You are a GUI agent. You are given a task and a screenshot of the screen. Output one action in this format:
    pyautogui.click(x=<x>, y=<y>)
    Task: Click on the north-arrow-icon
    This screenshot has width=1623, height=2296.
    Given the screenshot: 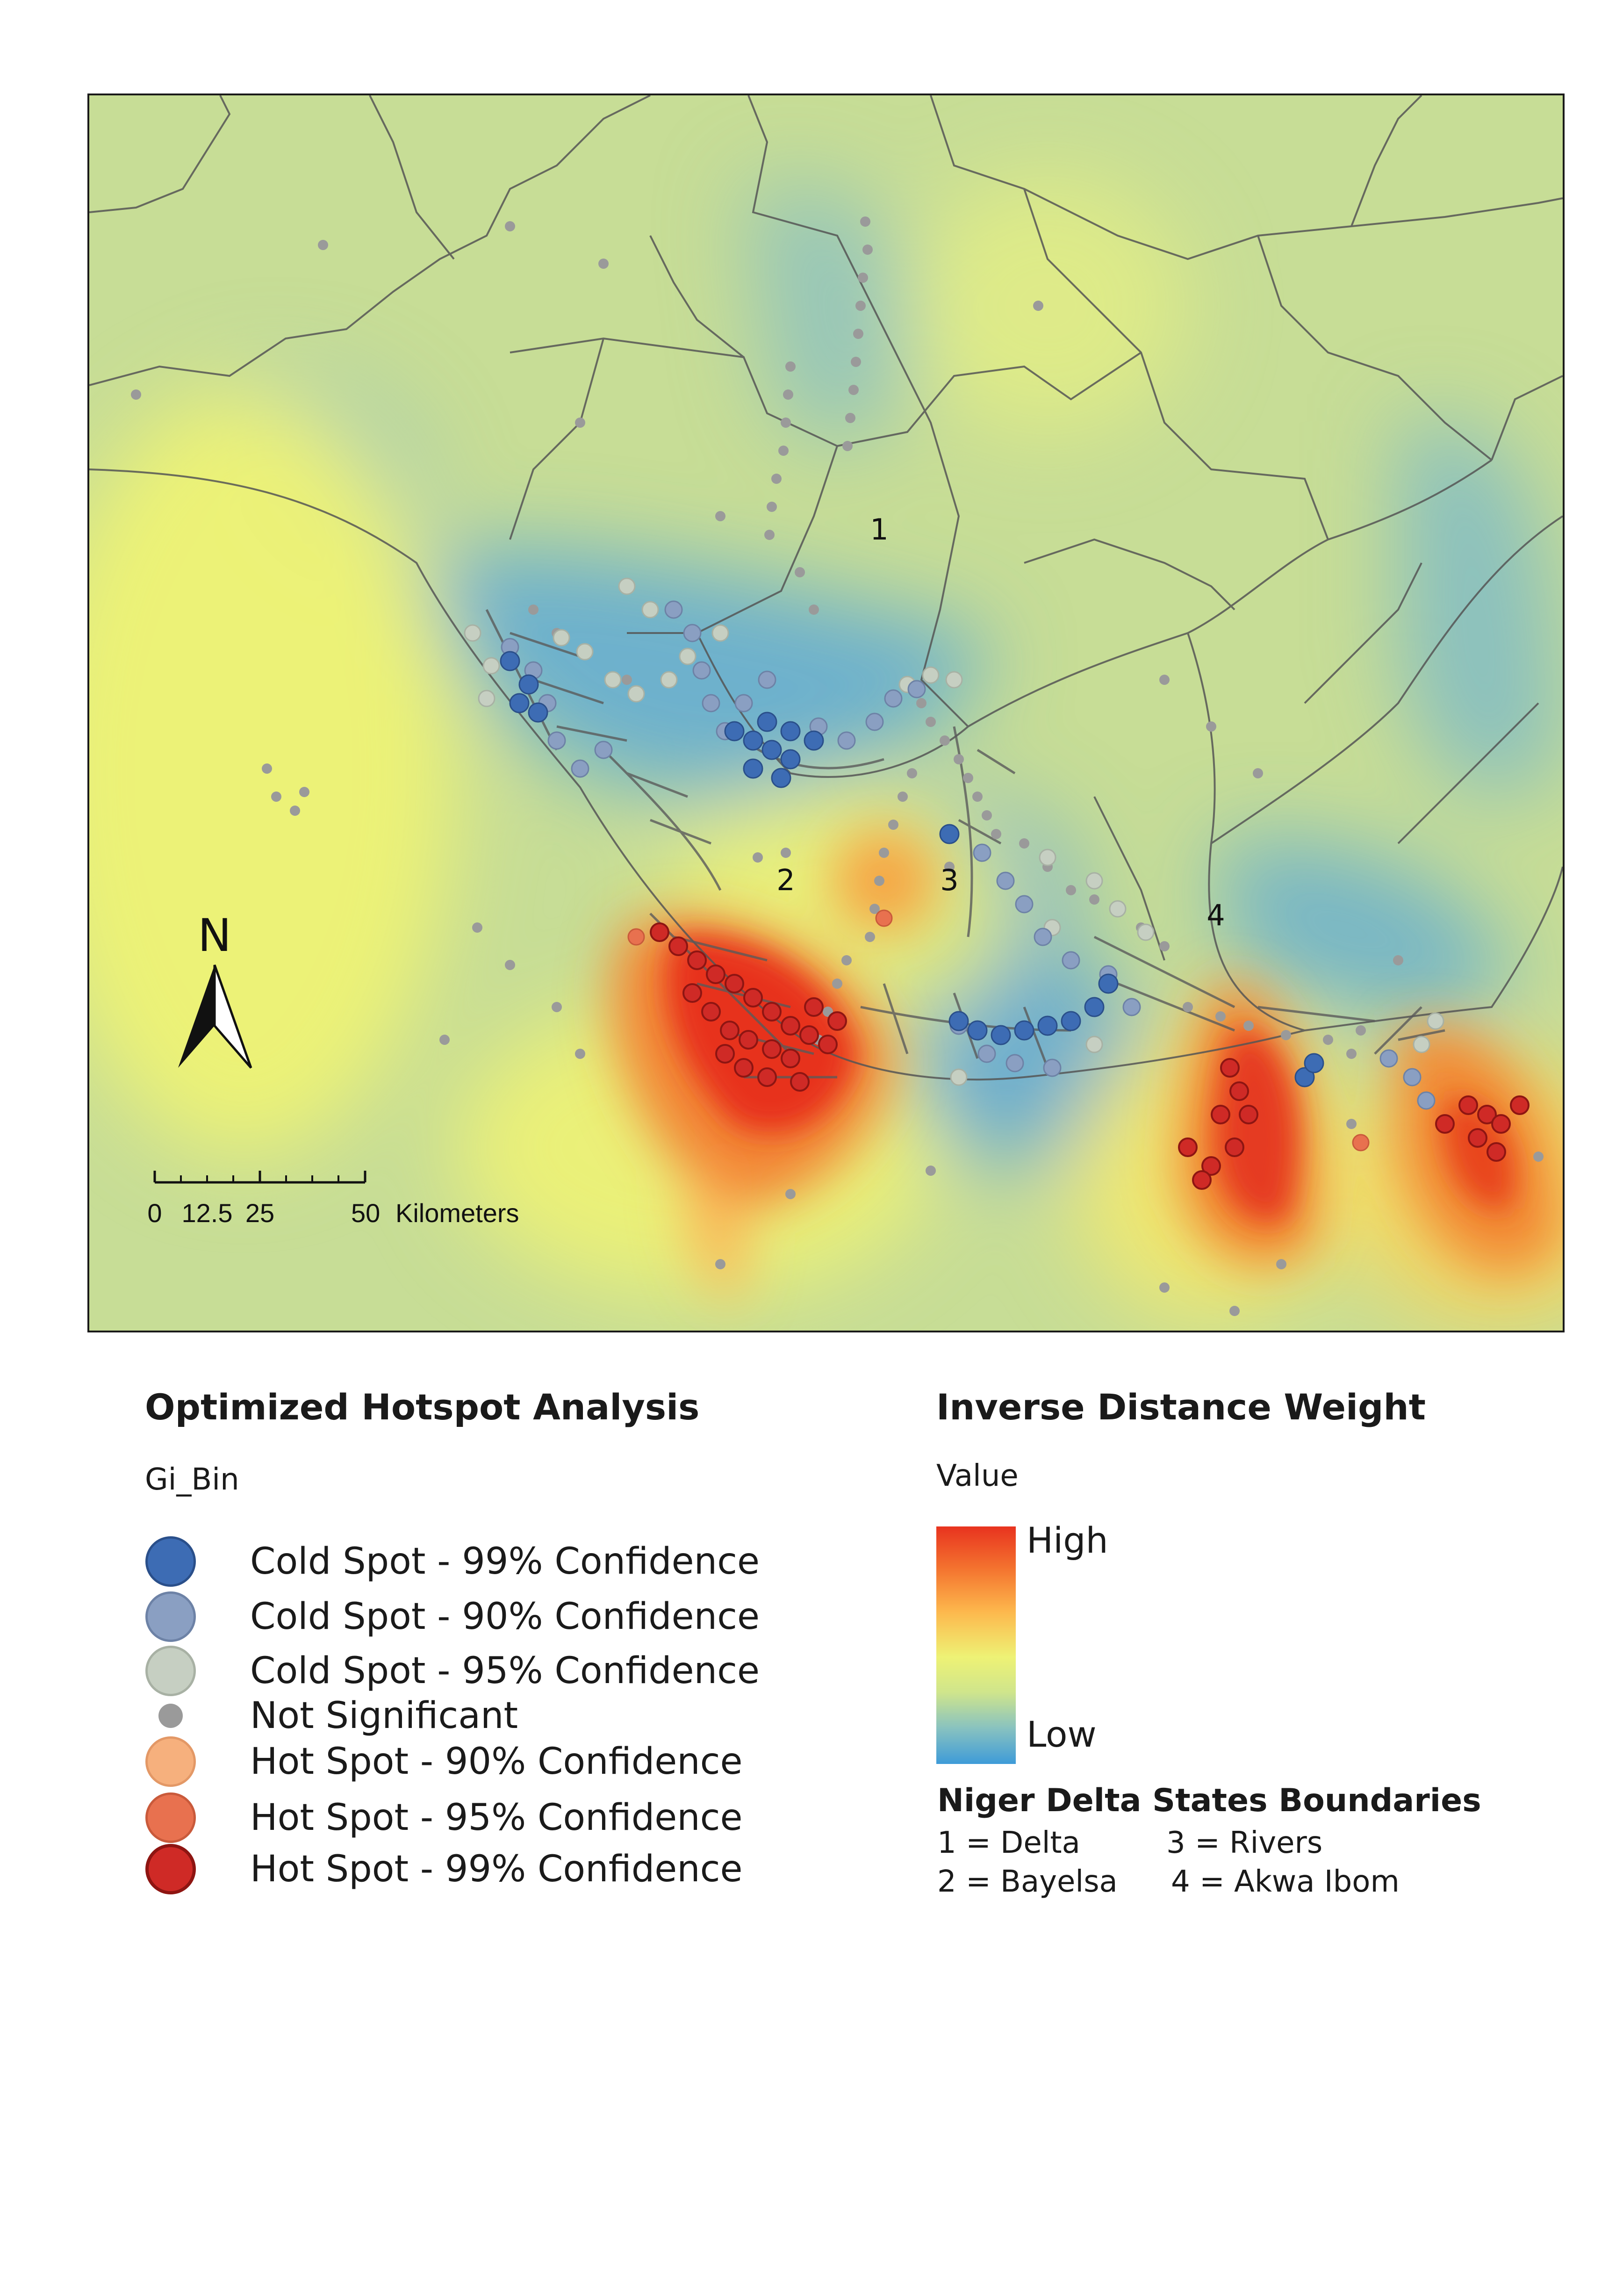 What is the action you would take?
    pyautogui.click(x=196, y=1016)
    